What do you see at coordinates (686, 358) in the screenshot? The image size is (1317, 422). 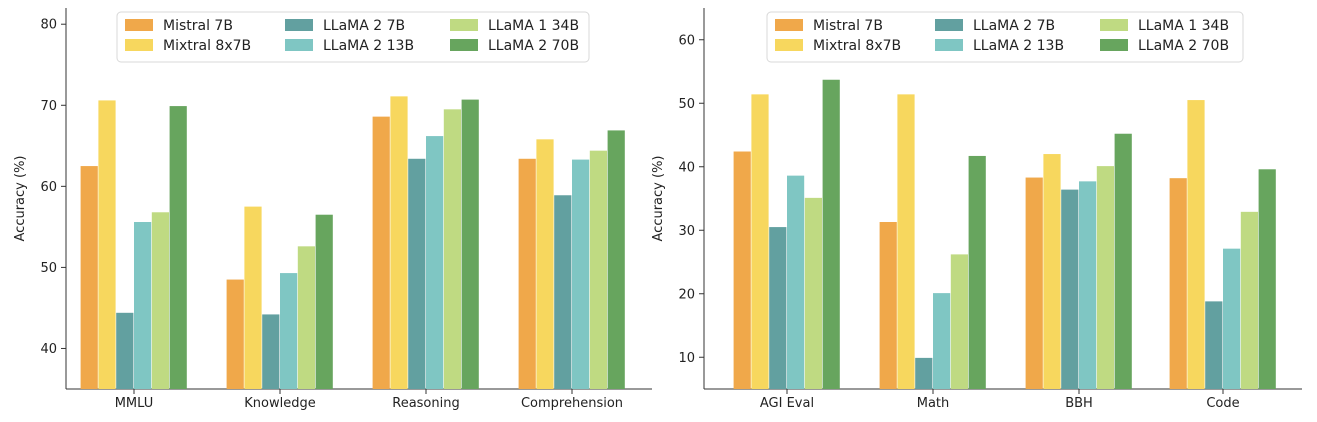 I see `y-tick-label: 10` at bounding box center [686, 358].